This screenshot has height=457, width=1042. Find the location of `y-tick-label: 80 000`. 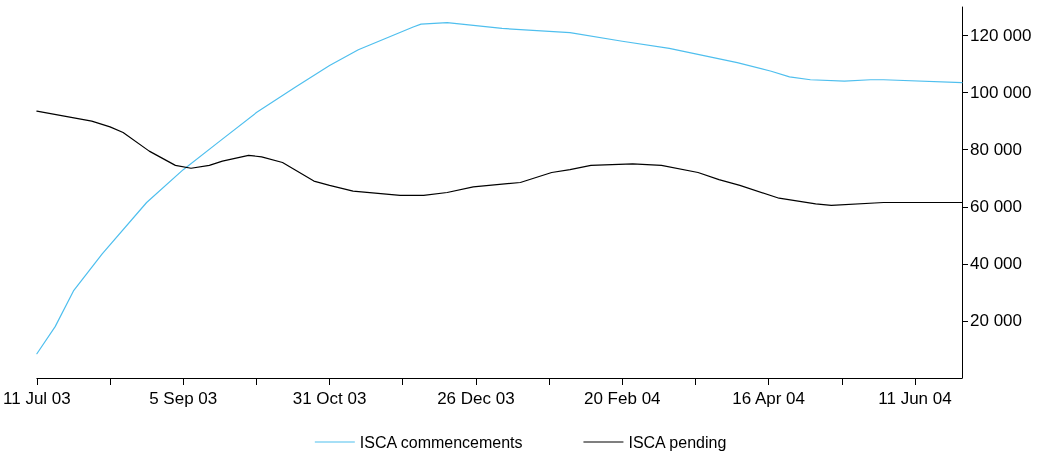

y-tick-label: 80 000 is located at coordinates (996, 150).